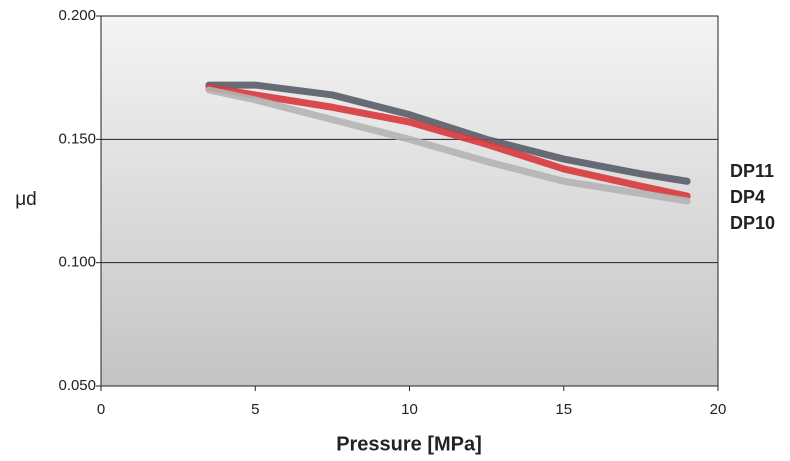 Image resolution: width=790 pixels, height=461 pixels. I want to click on series-line, so click(448, 133).